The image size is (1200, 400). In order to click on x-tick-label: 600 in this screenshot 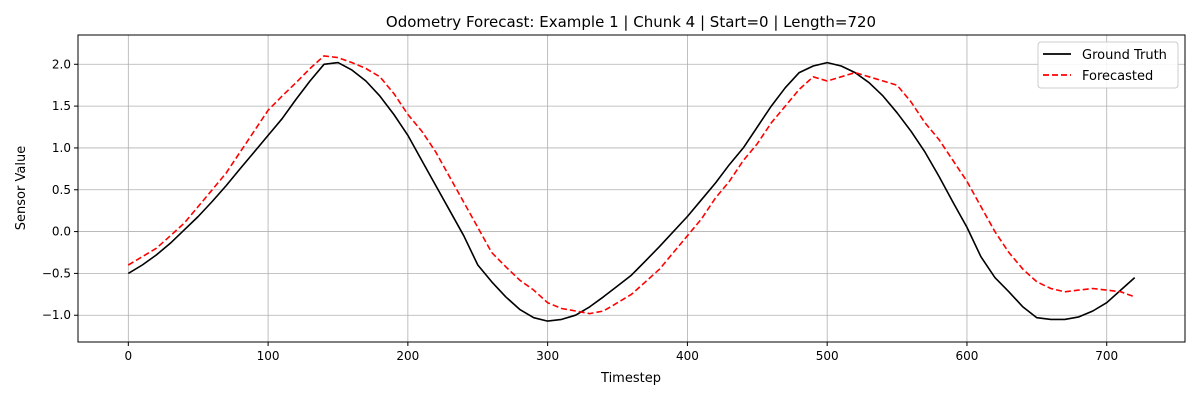, I will do `click(967, 356)`.